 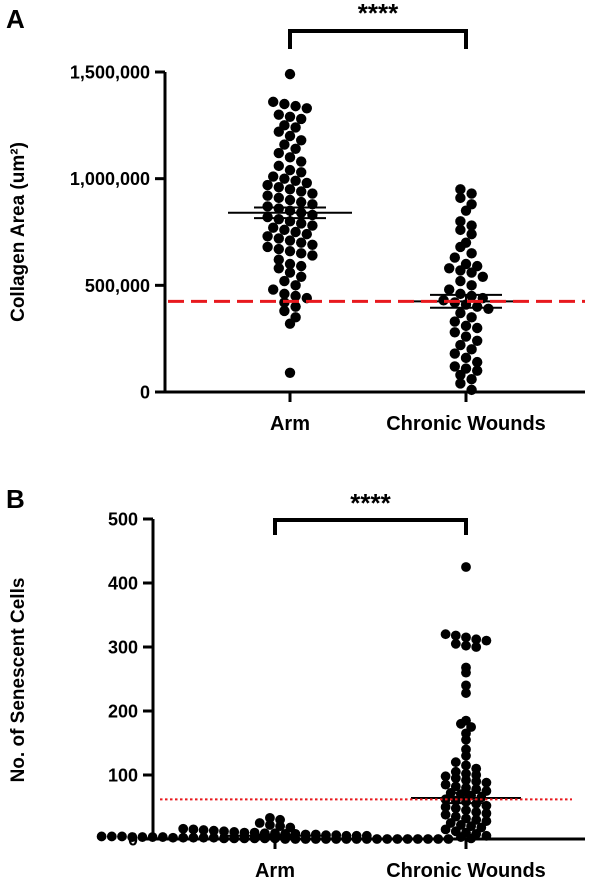 I want to click on y-tick-label: 1,000,000, so click(x=110, y=179).